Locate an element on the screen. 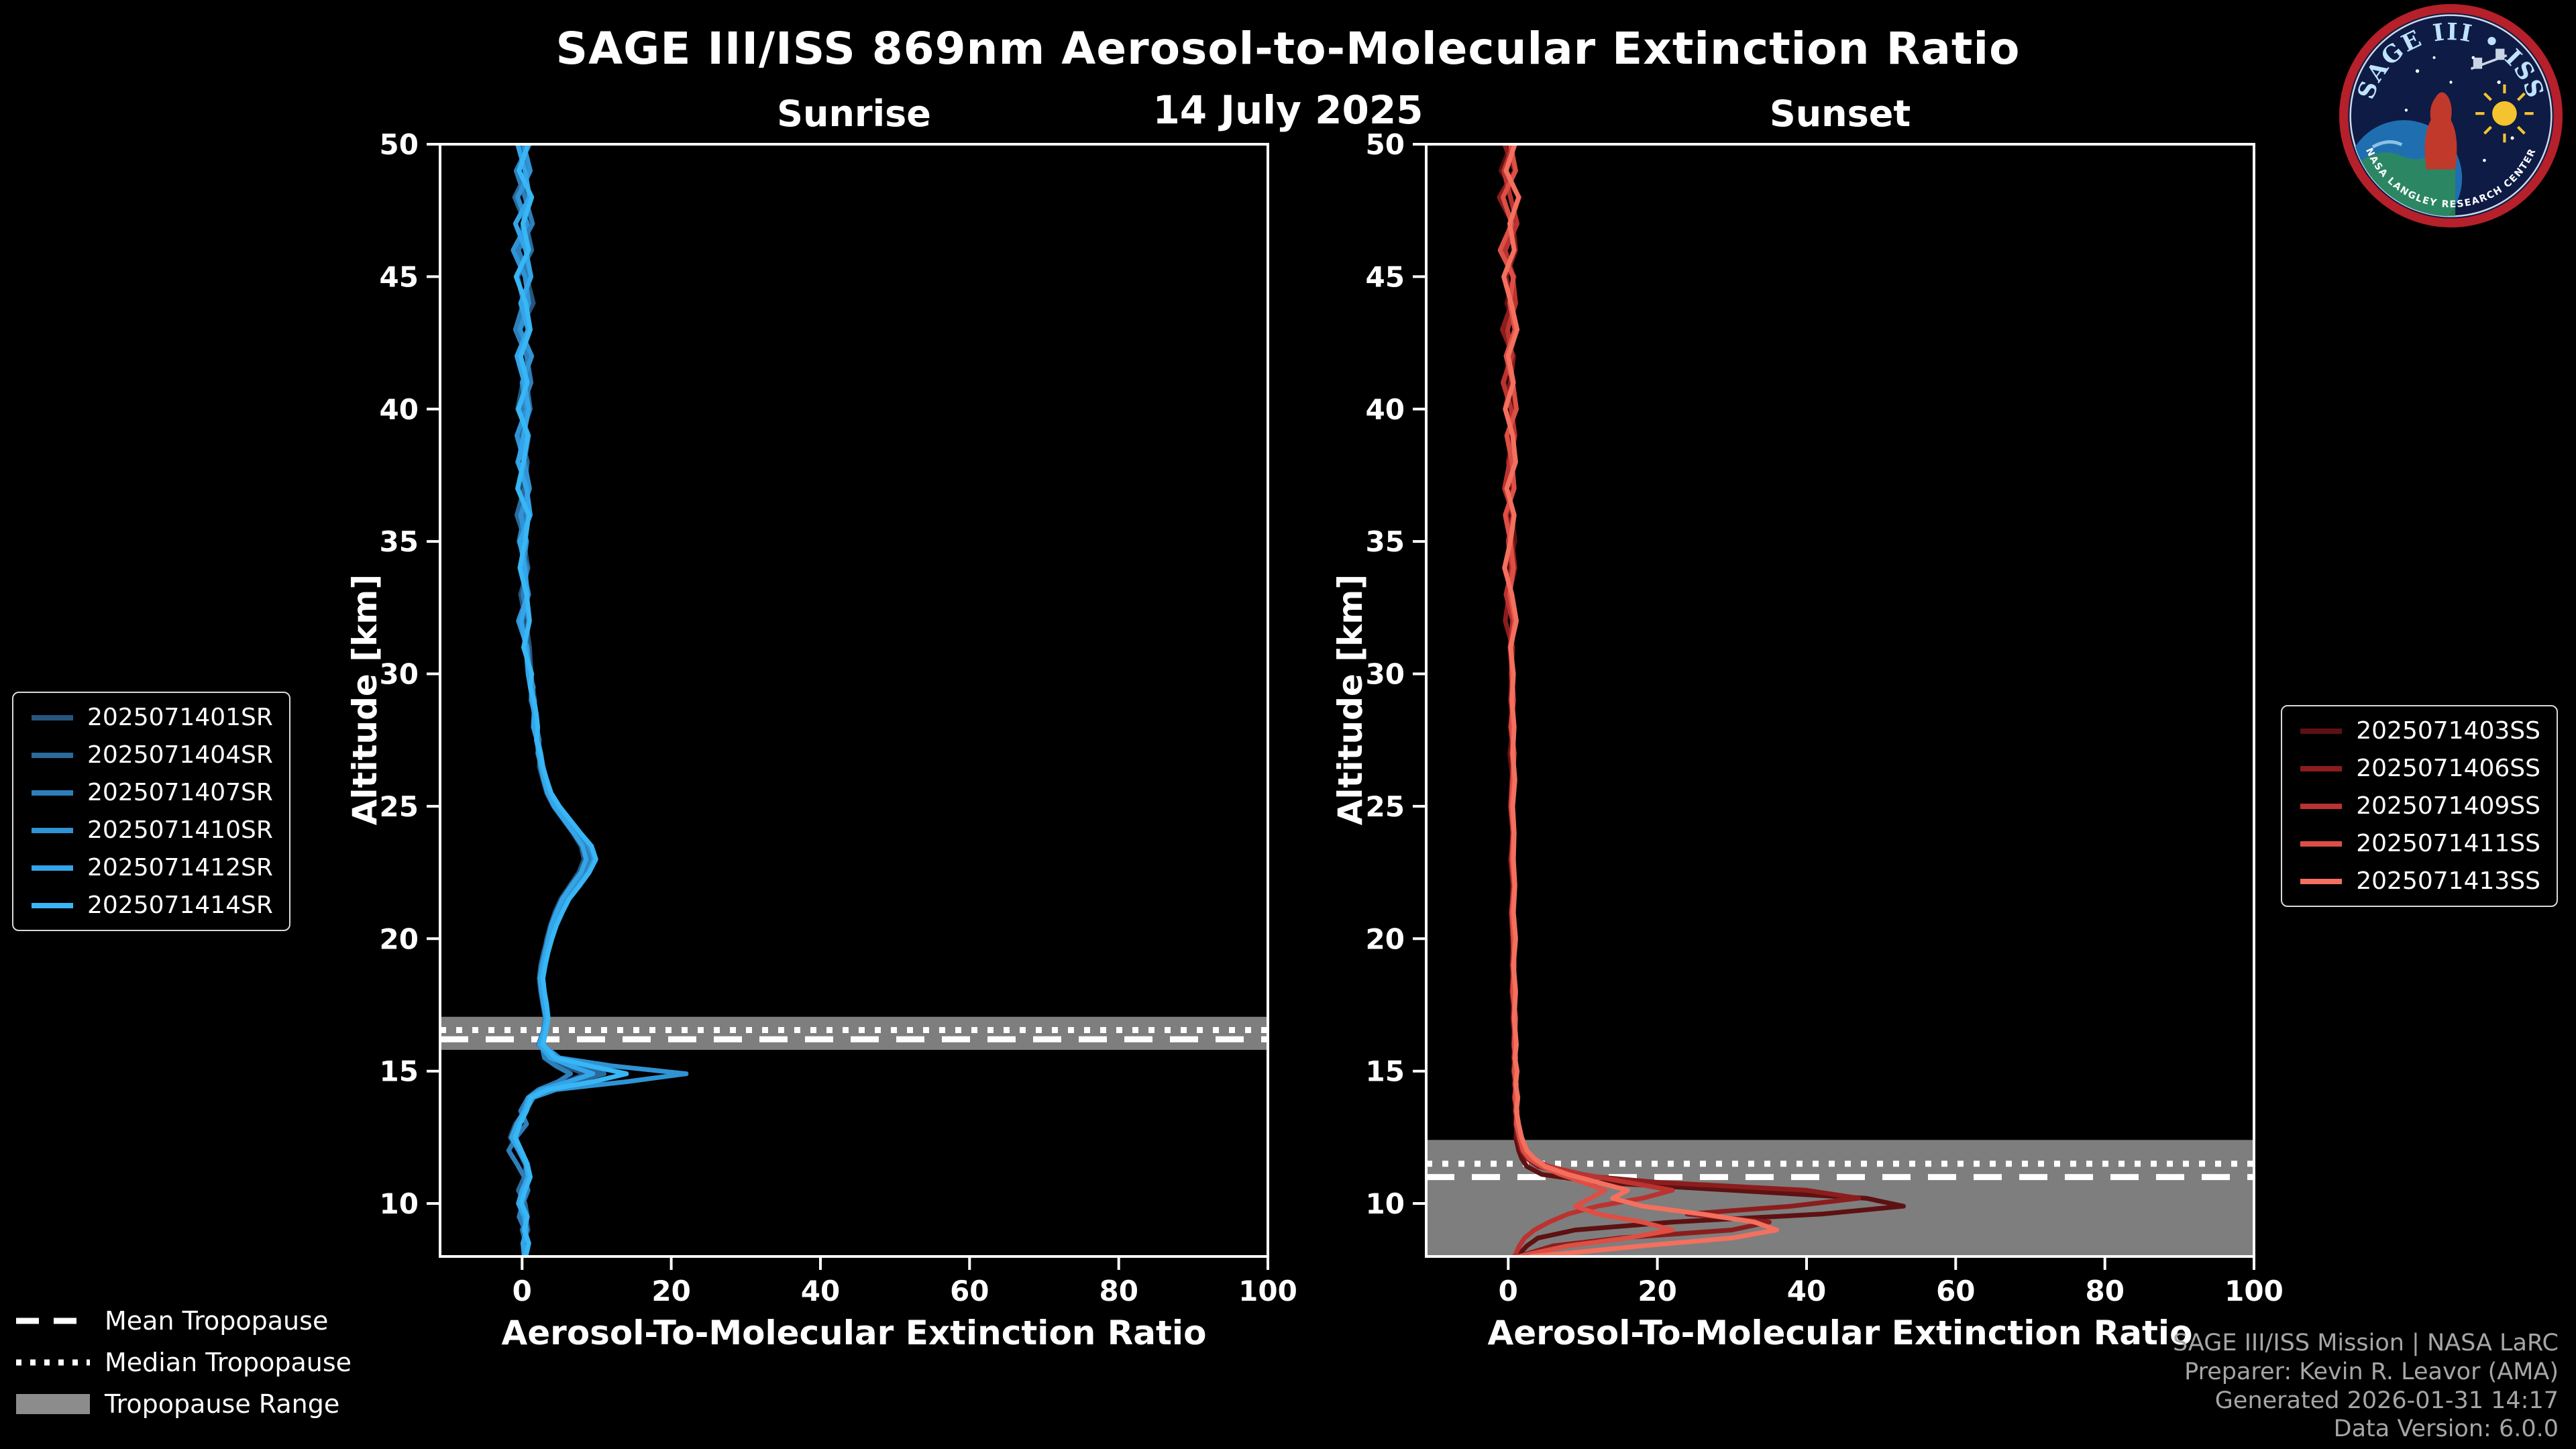 The height and width of the screenshot is (1449, 2576). legend-series-label: 2025071411SS is located at coordinates (2448, 843).